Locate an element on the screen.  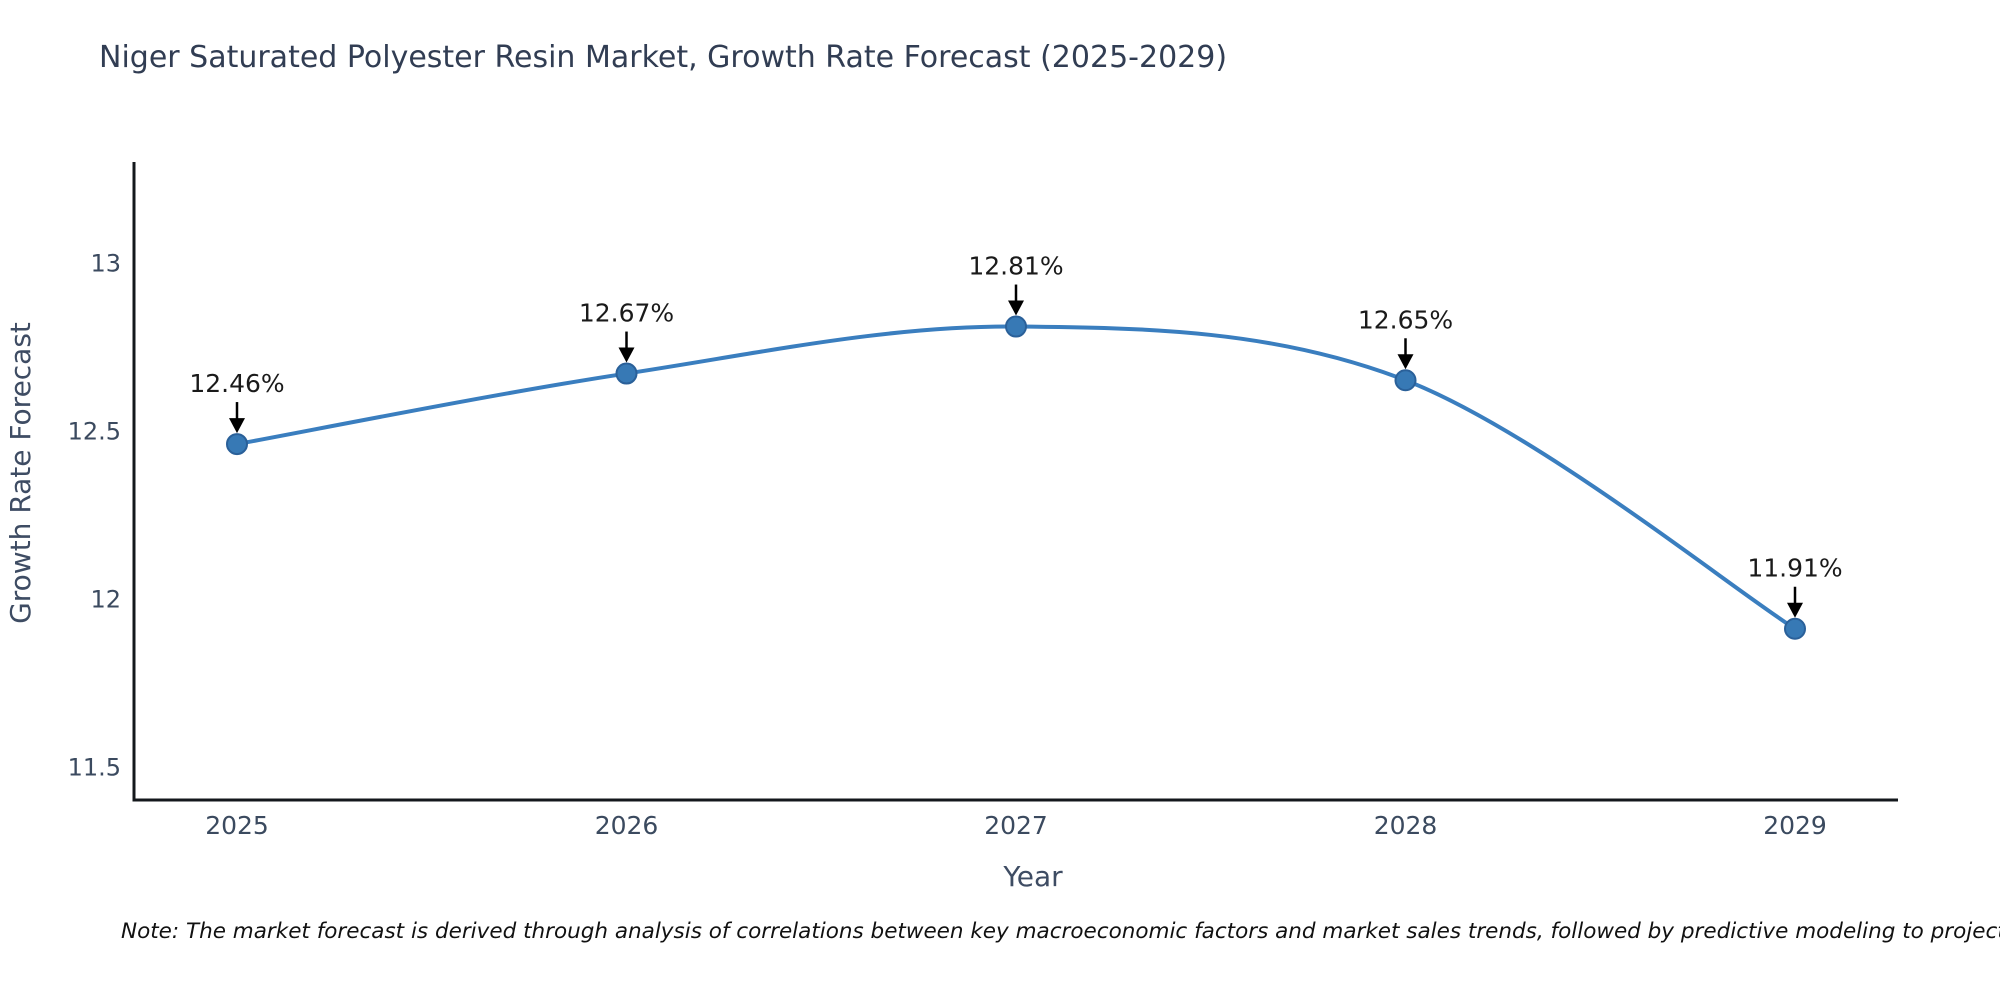
y-tick-label: 12 is located at coordinates (105, 600).